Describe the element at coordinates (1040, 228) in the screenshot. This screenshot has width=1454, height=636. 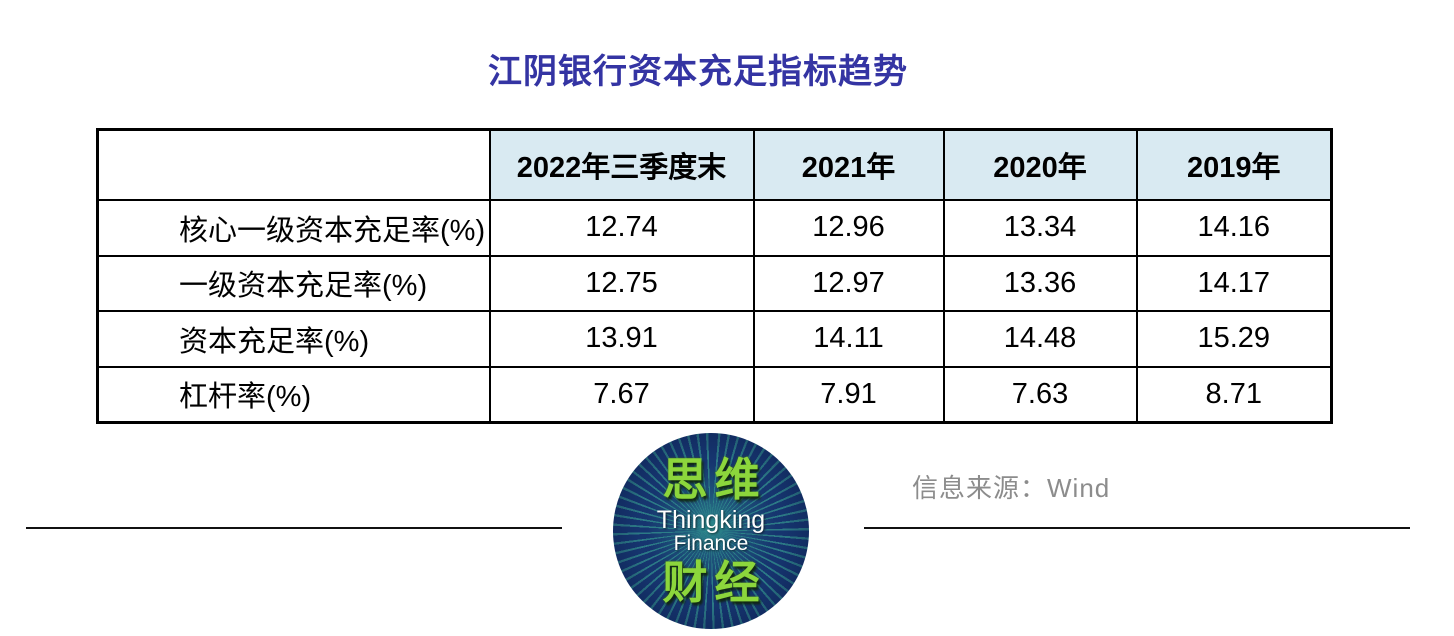
I see `table-cell: 13.34` at that location.